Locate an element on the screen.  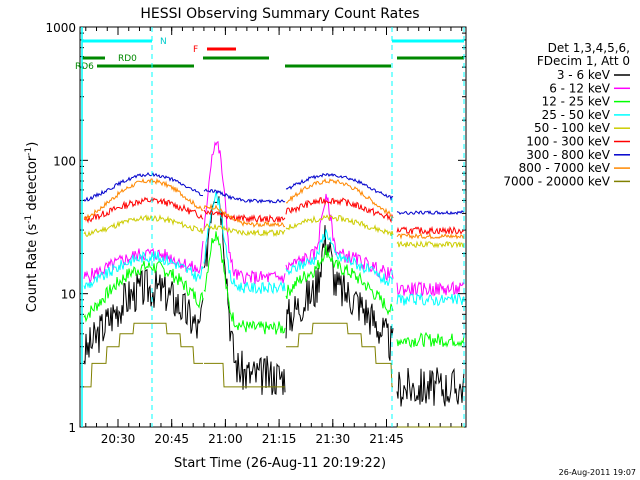
legend-entry: 7000 - 20000 keV is located at coordinates (556, 181).